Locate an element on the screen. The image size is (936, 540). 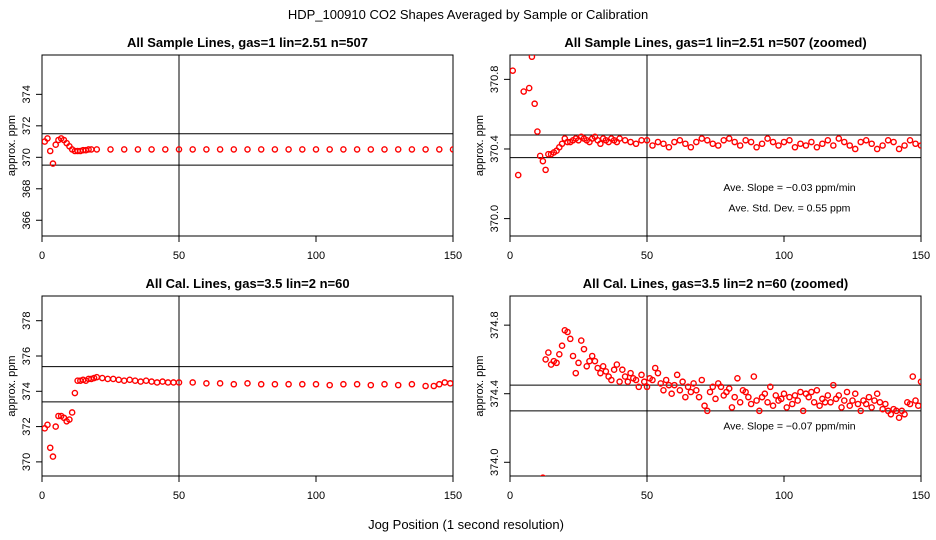
panel-title: All Cal. Lines, gas=3.5 lin=2 n=60 is located at coordinates (247, 283).